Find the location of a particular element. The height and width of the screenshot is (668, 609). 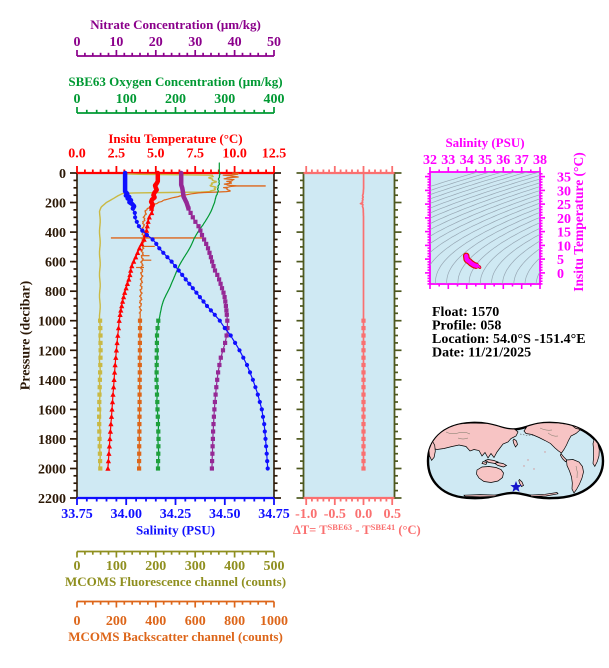

svg-text: ΔT= TSBE63 - TSBE41 (°C) is located at coordinates (357, 529).